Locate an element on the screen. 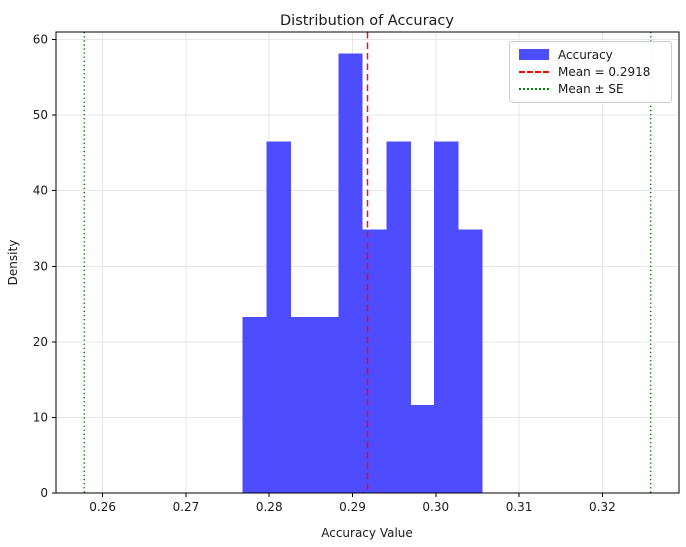 The width and height of the screenshot is (686, 547). legend-item-mean: Mean = 0.2918 is located at coordinates (591, 71).